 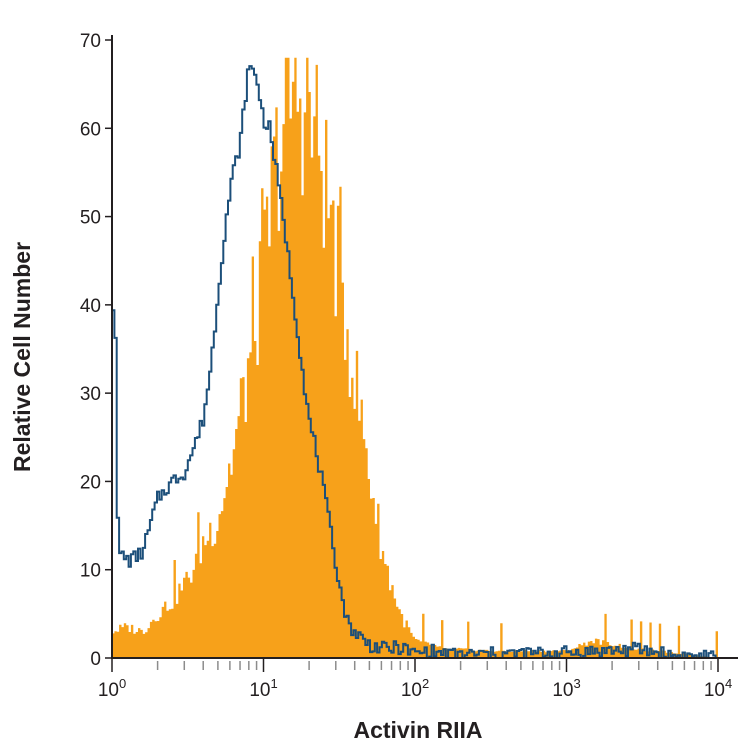 I want to click on x-tick-label: 10⁰, so click(x=112, y=688).